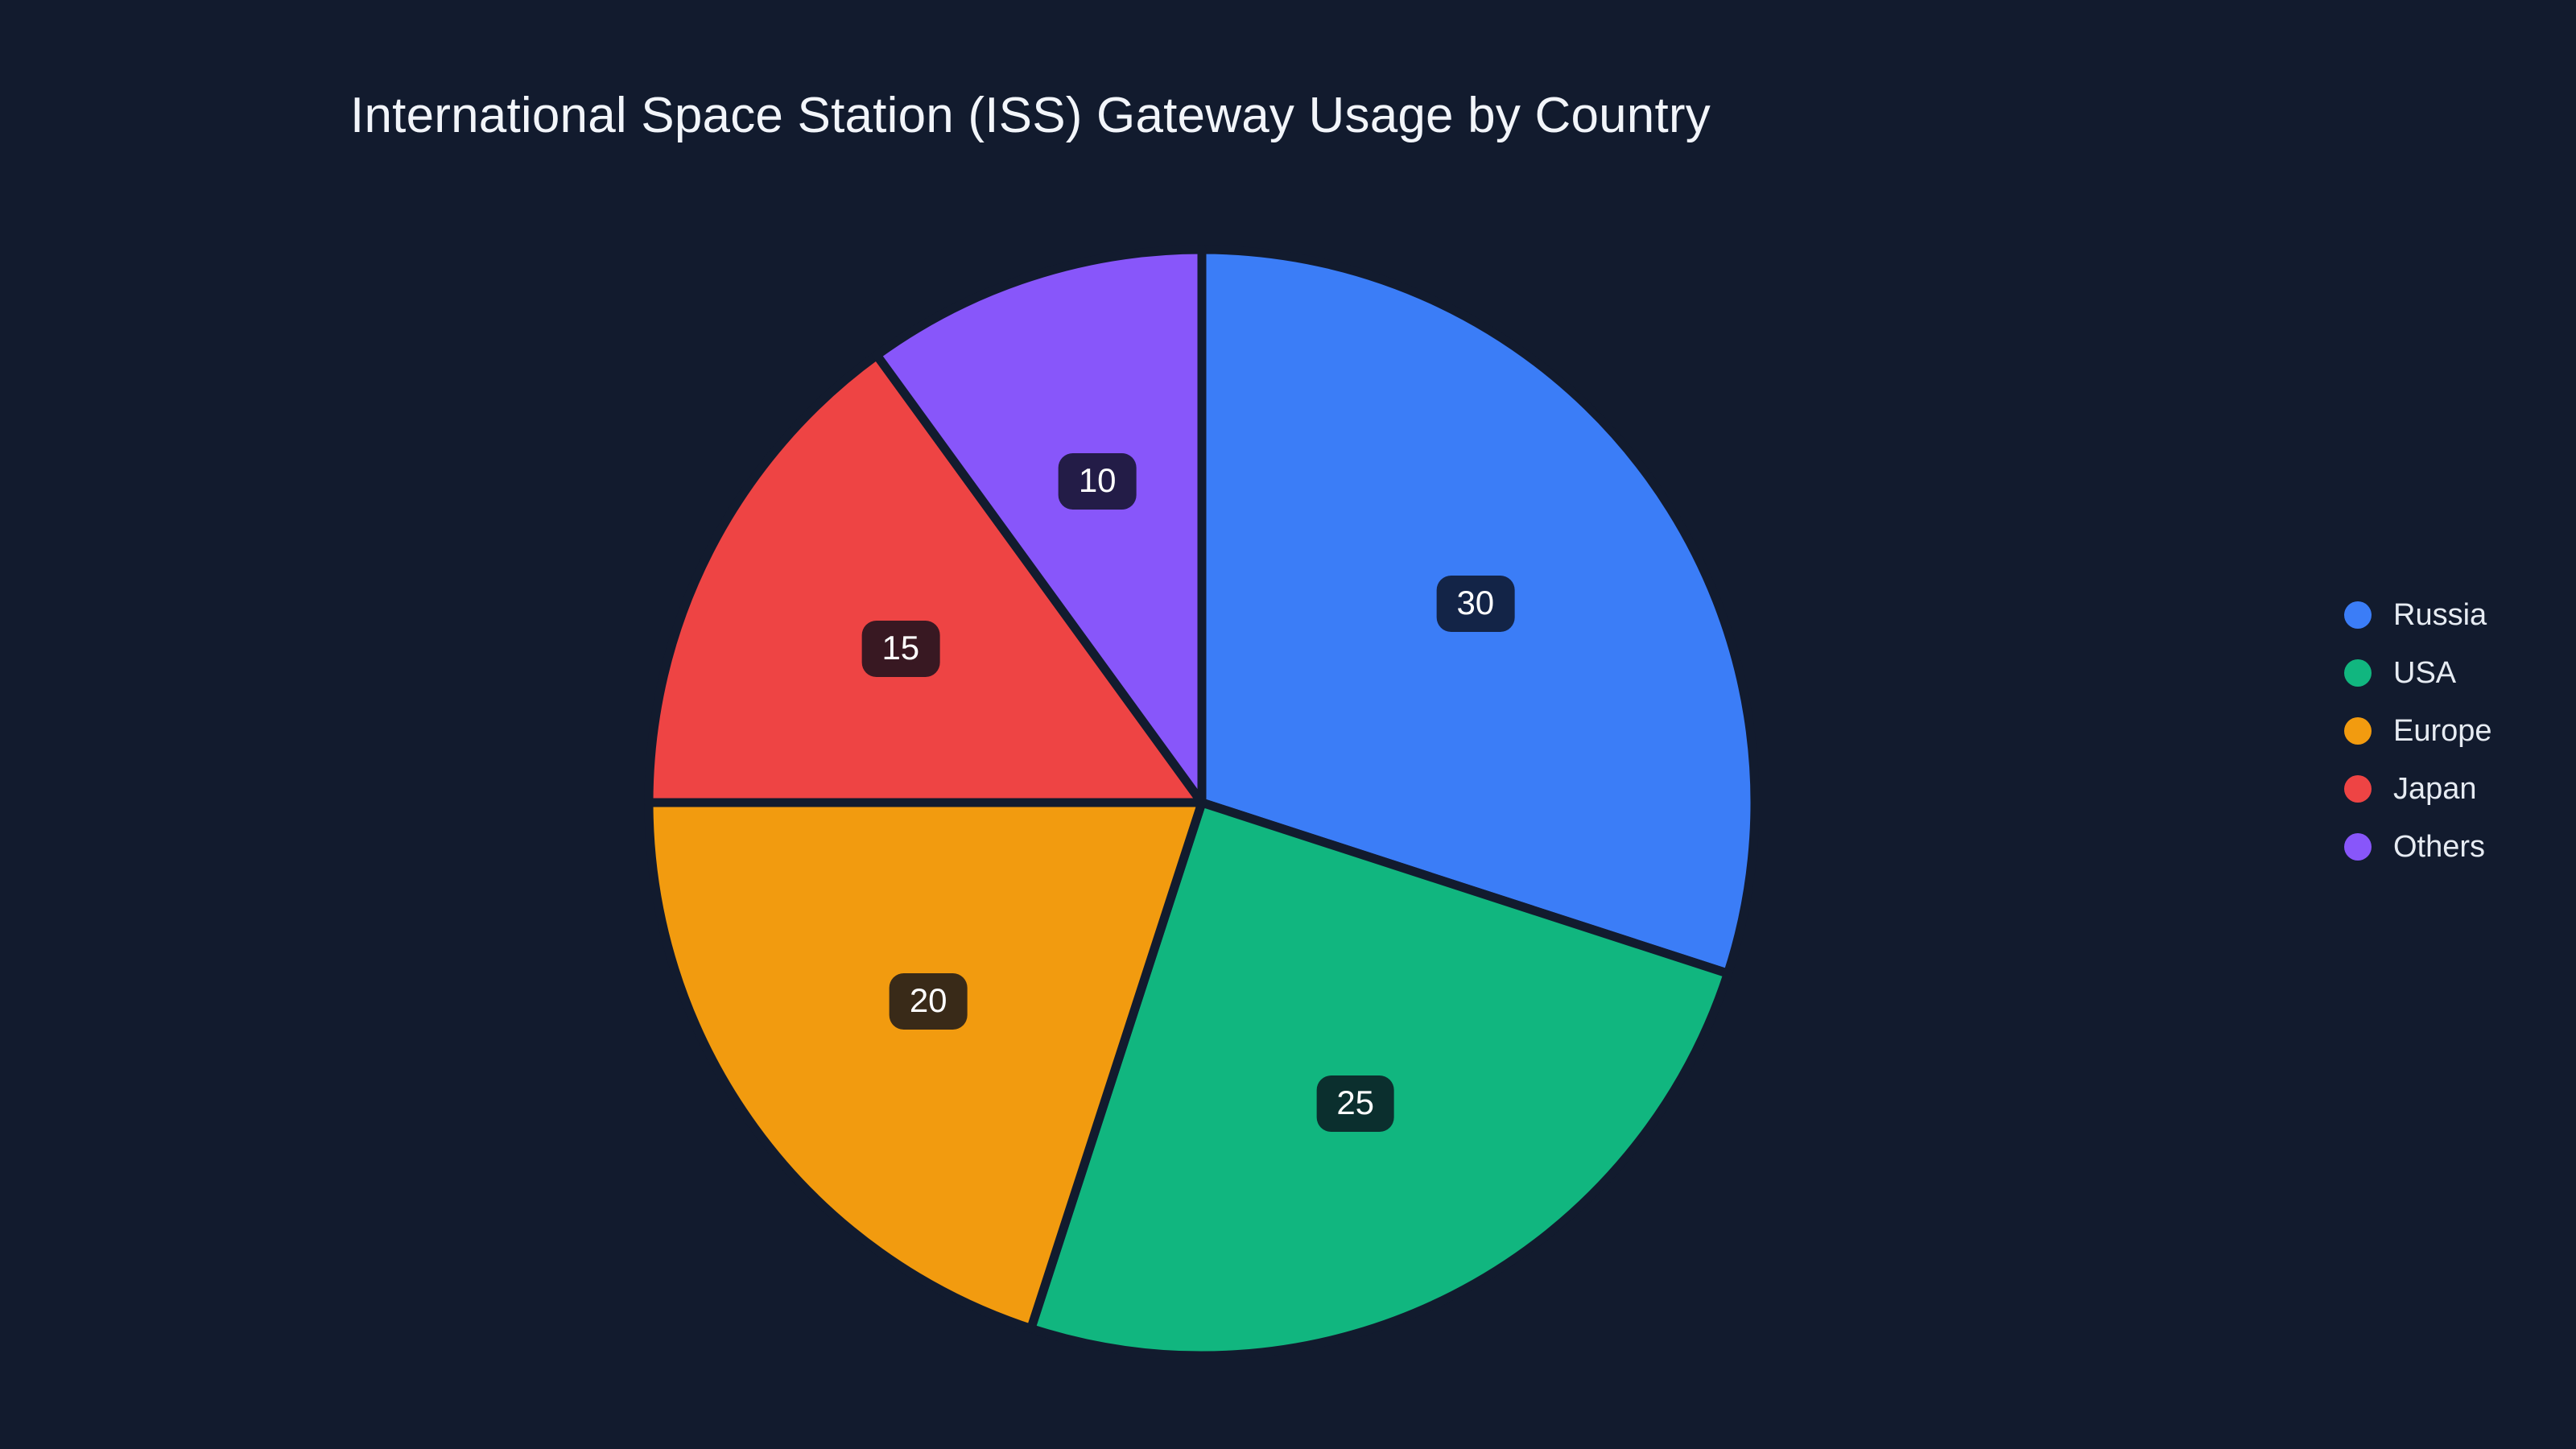  Describe the element at coordinates (900, 649) in the screenshot. I see `slice-value-label-japan: 15` at that location.